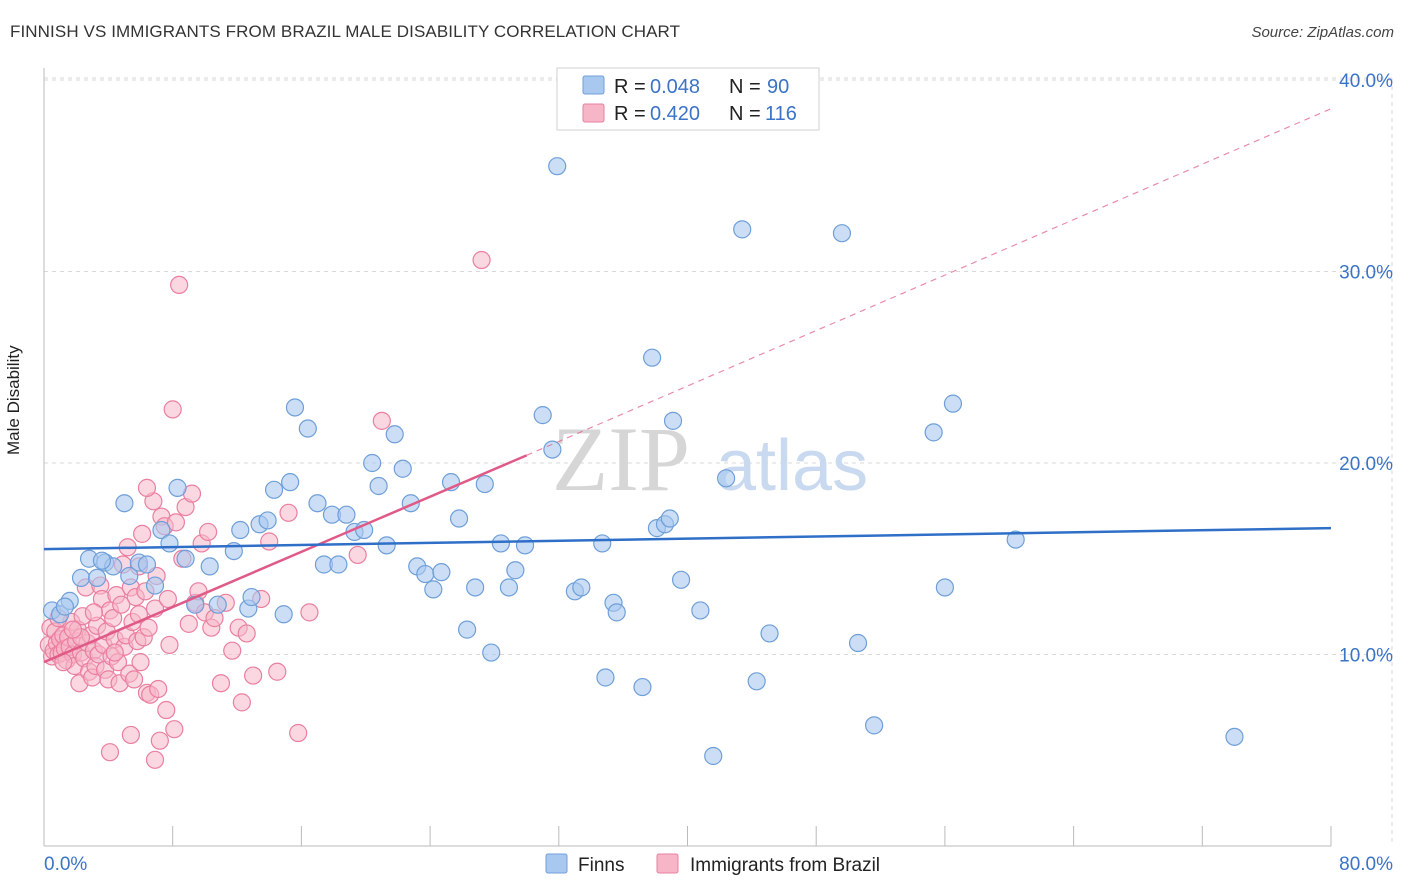 The height and width of the screenshot is (892, 1406). What do you see at coordinates (688, 99) in the screenshot?
I see `correlation-legend: R = 0.048 N = 90 R = 0.420 N = 116` at bounding box center [688, 99].